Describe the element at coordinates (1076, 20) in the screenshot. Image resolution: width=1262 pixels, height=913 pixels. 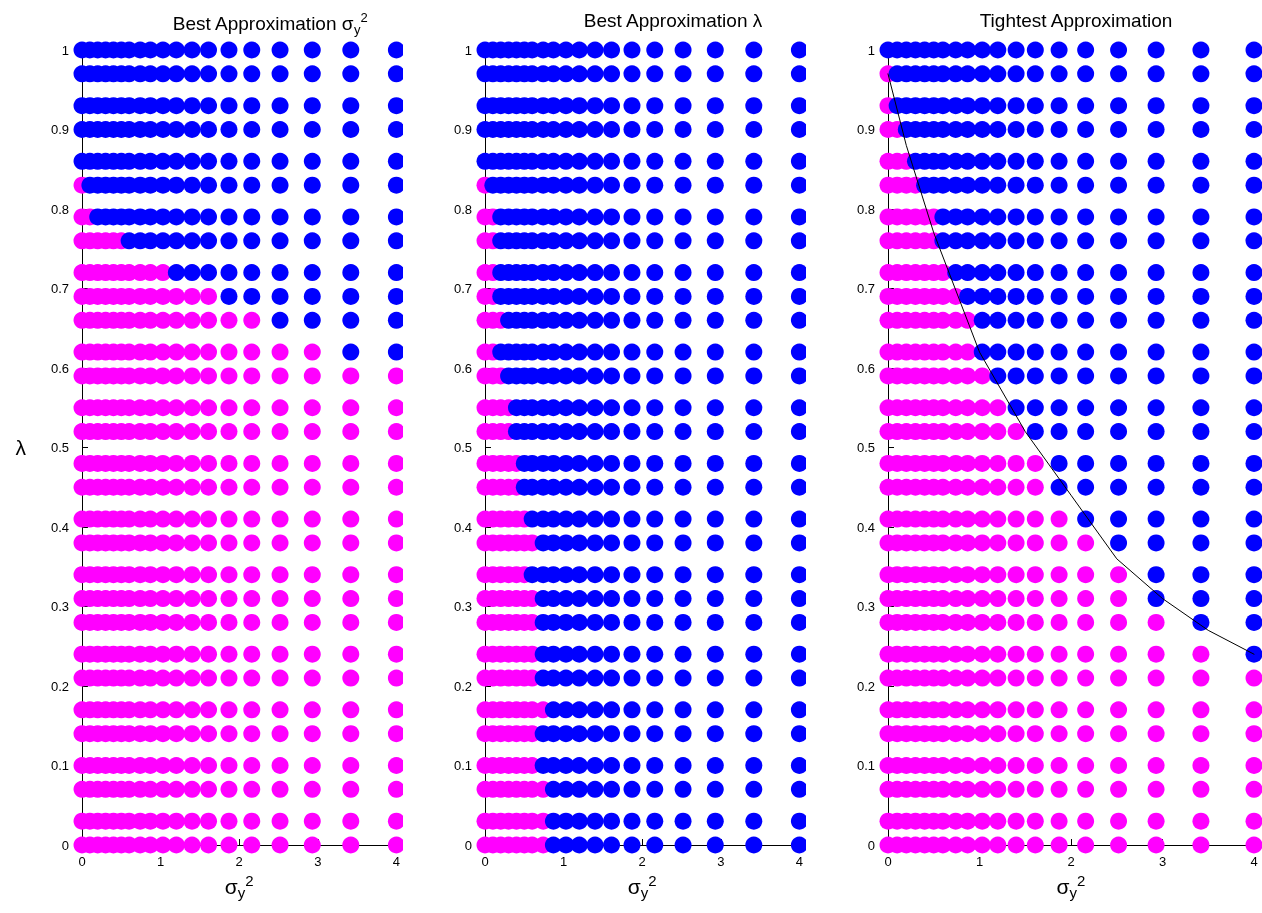
I see `chart-title: Tightest Approximation` at that location.